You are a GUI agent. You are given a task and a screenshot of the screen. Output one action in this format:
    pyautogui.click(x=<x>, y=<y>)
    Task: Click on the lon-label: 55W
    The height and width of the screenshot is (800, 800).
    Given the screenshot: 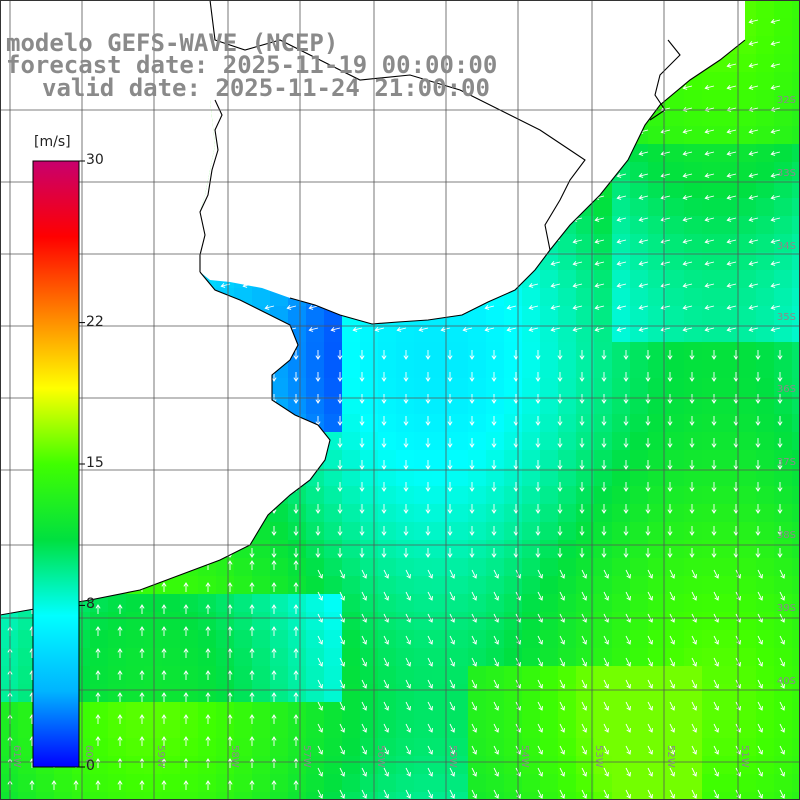 What is the action you would take?
    pyautogui.click(x=452, y=756)
    